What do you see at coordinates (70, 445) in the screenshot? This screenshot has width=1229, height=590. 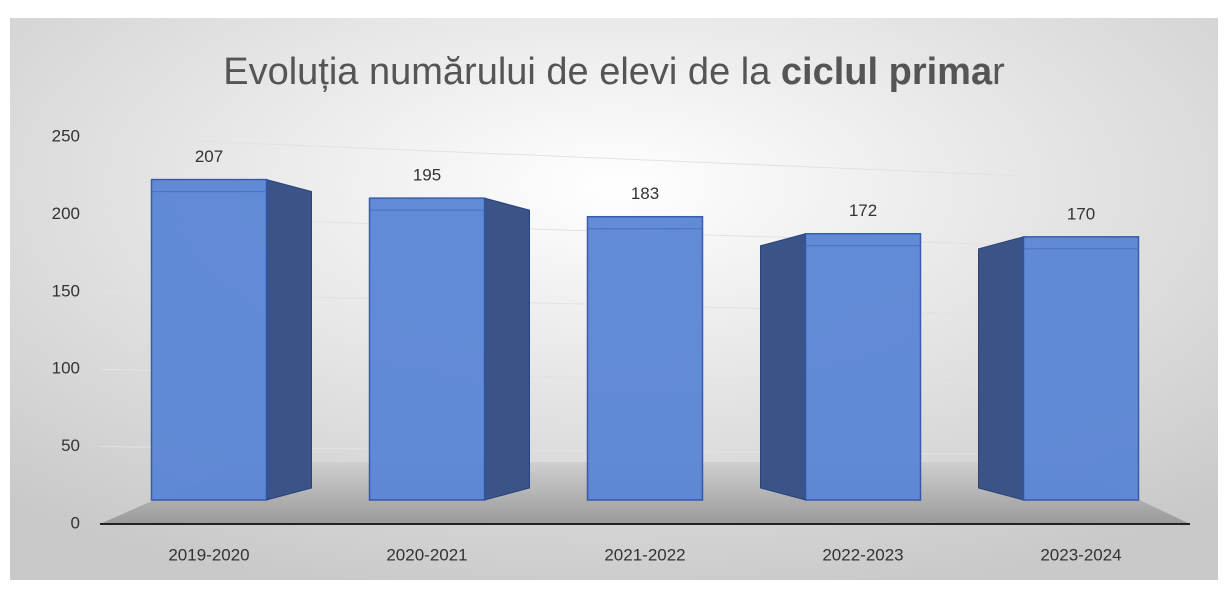 I see `y-tick-label: 50` at bounding box center [70, 445].